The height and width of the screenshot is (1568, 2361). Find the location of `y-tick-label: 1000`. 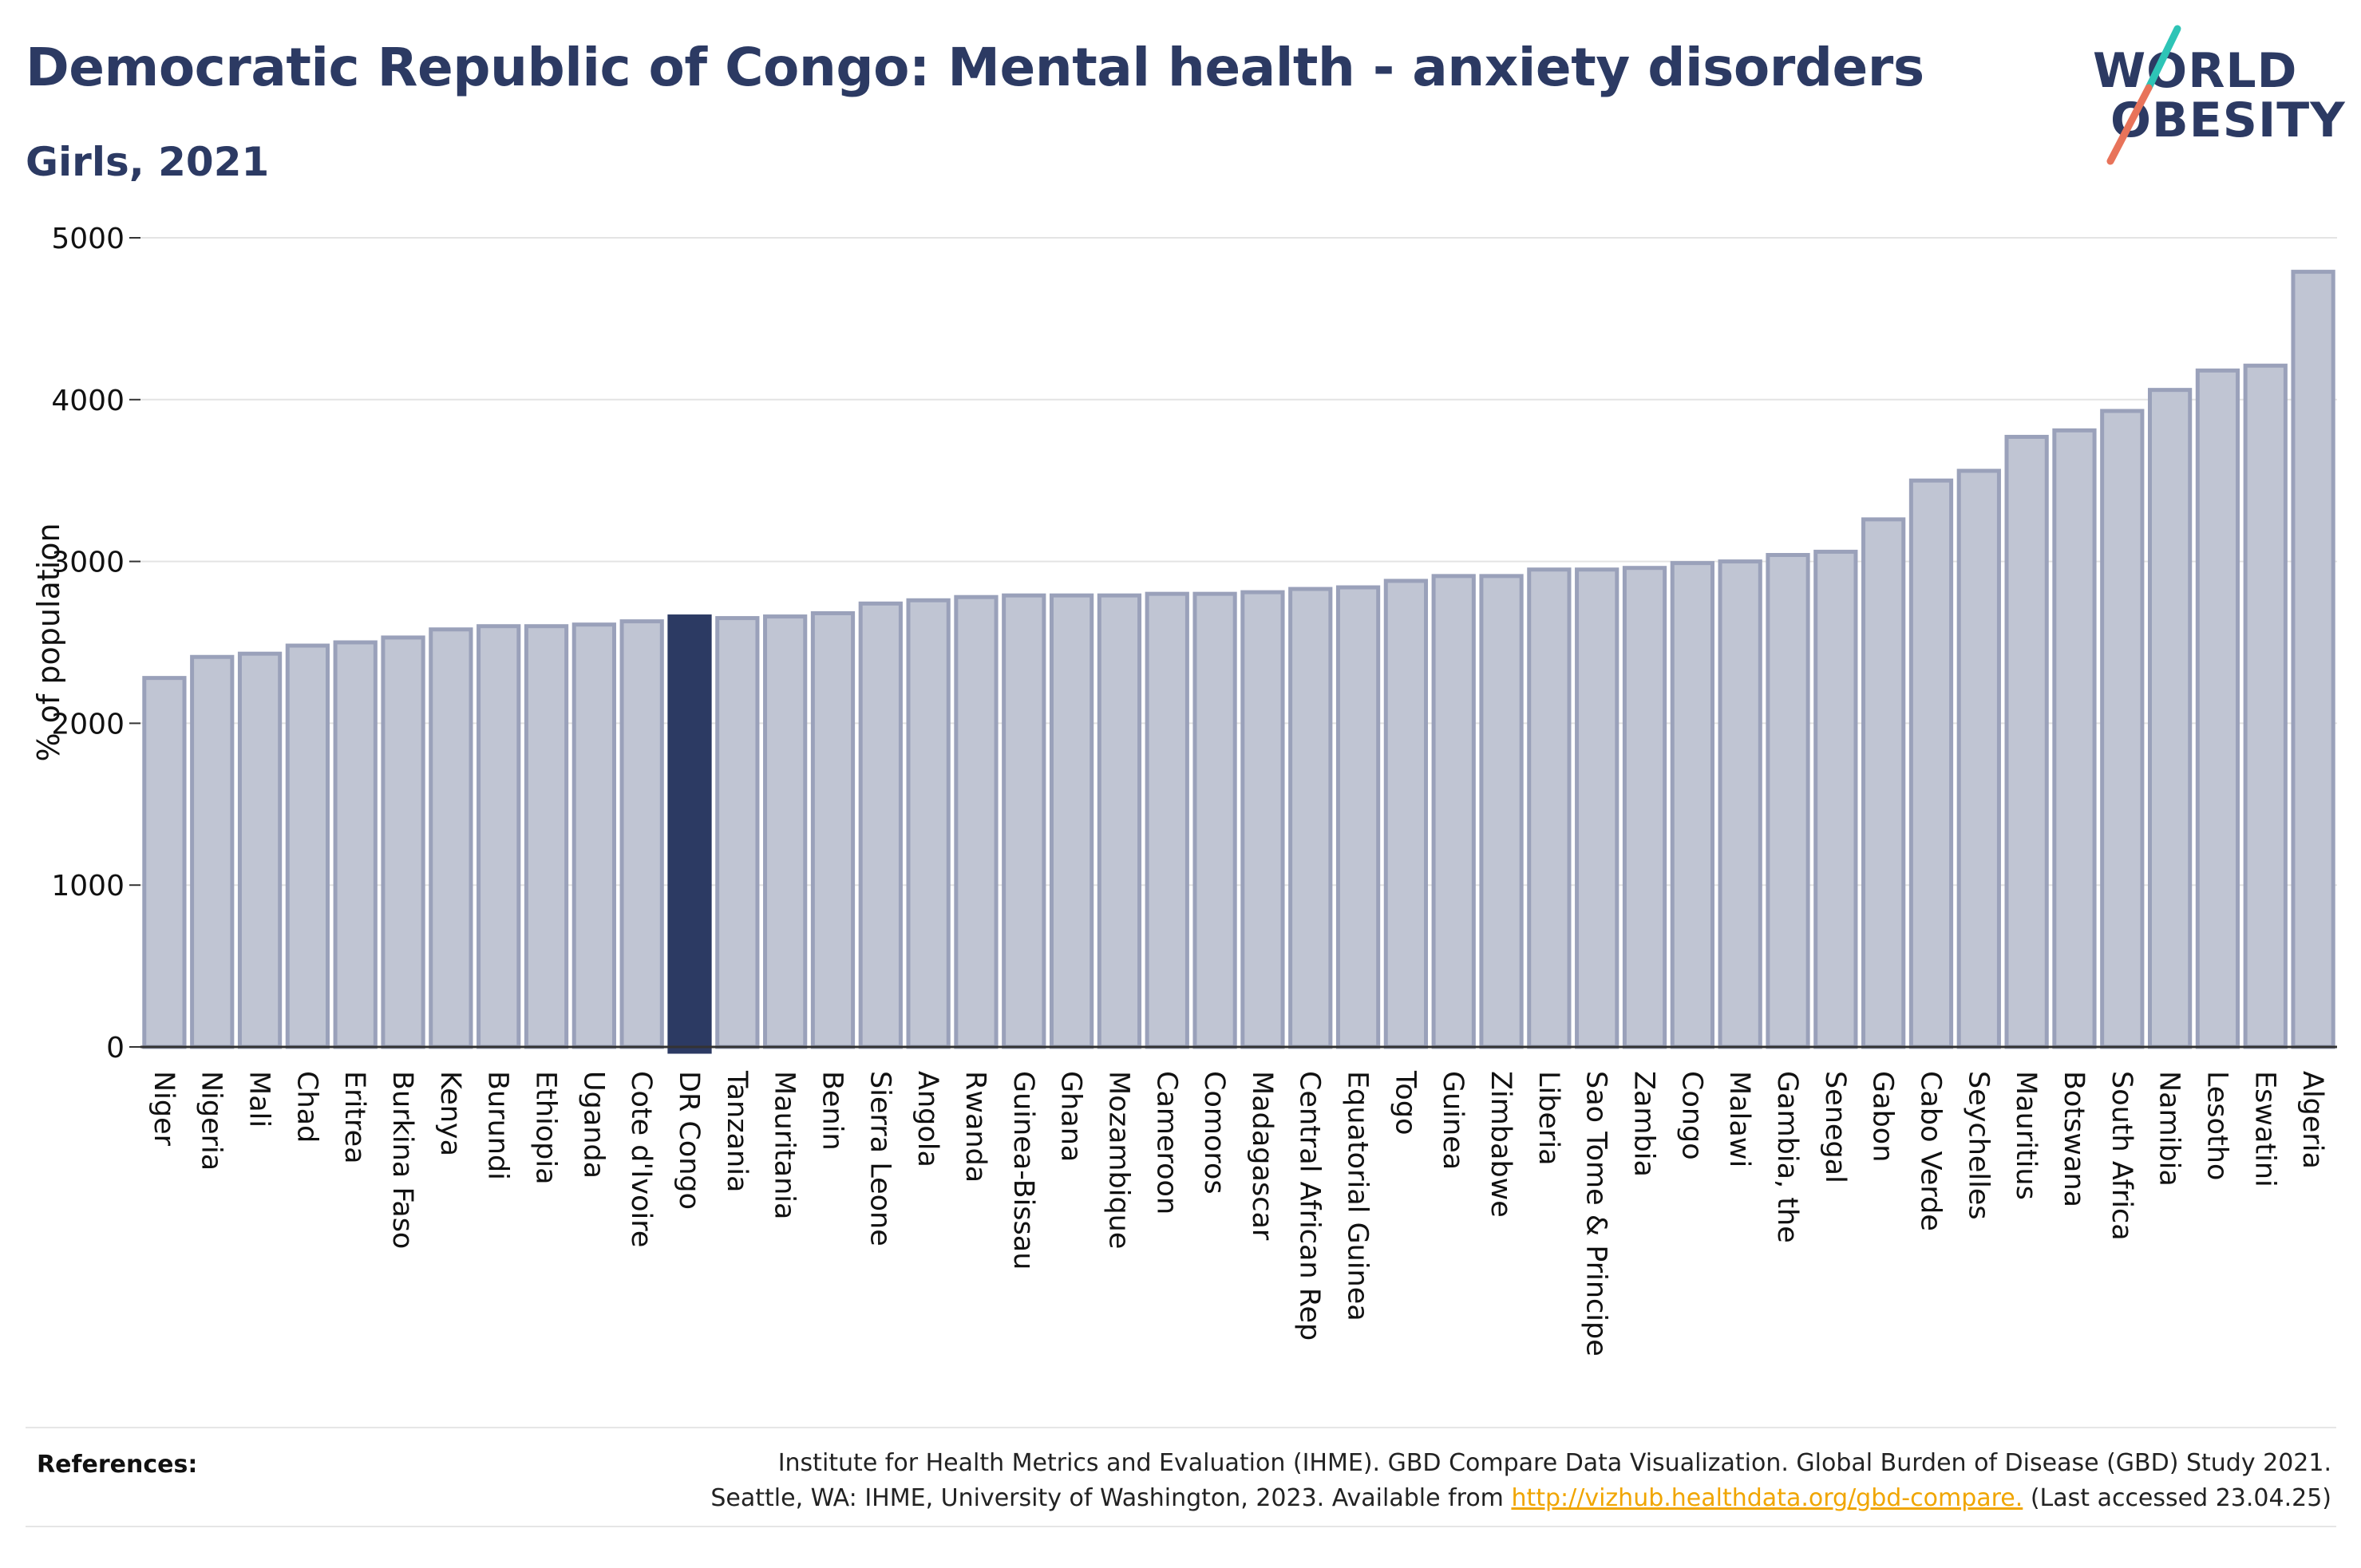

y-tick-label: 1000 is located at coordinates (88, 886).